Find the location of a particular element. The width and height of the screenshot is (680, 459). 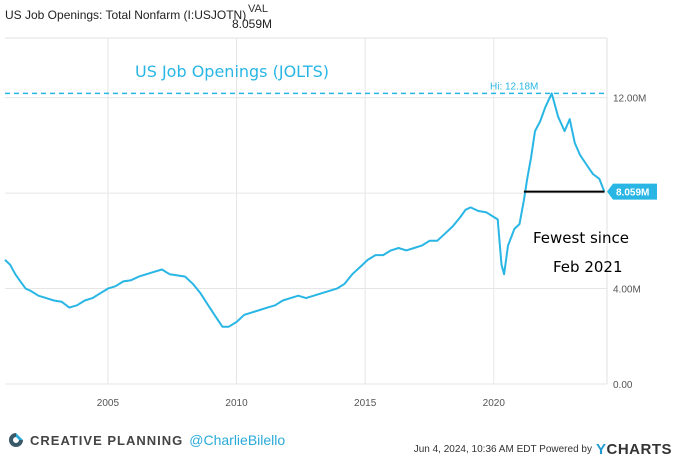

x-tick-label: 2005 is located at coordinates (108, 403).